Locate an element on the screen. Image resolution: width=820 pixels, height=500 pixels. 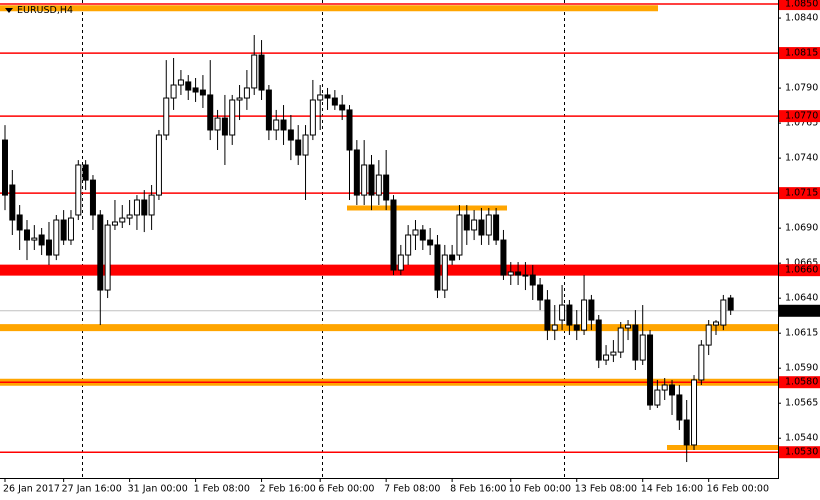
x-tick-label: 7 Feb 08:00 is located at coordinates (412, 489).